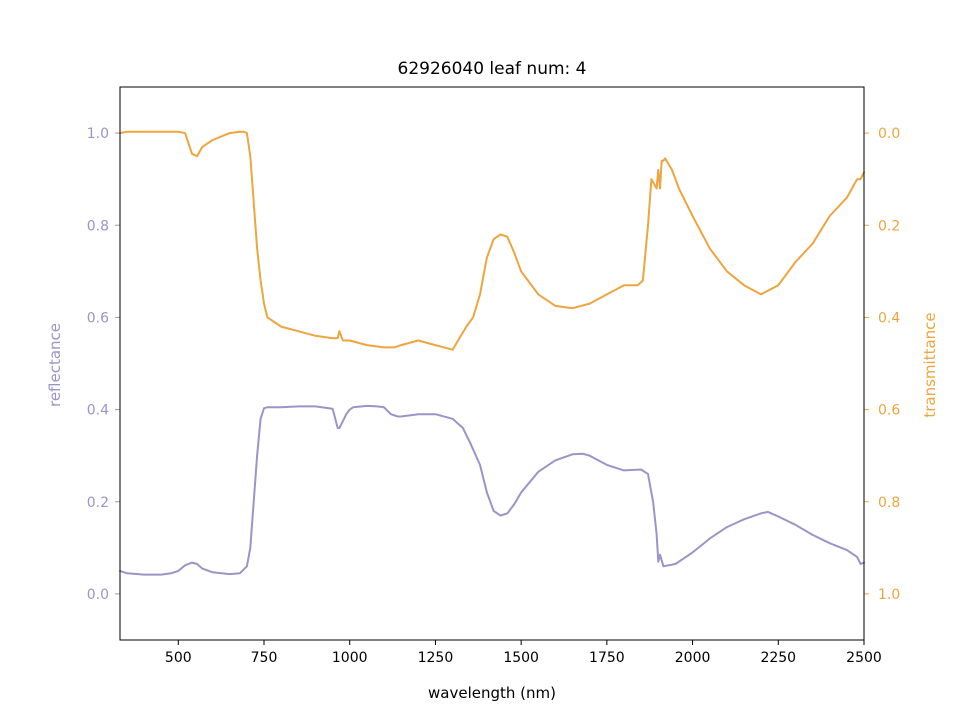 The image size is (960, 720). Describe the element at coordinates (864, 658) in the screenshot. I see `x-tick-label: 2500` at that location.